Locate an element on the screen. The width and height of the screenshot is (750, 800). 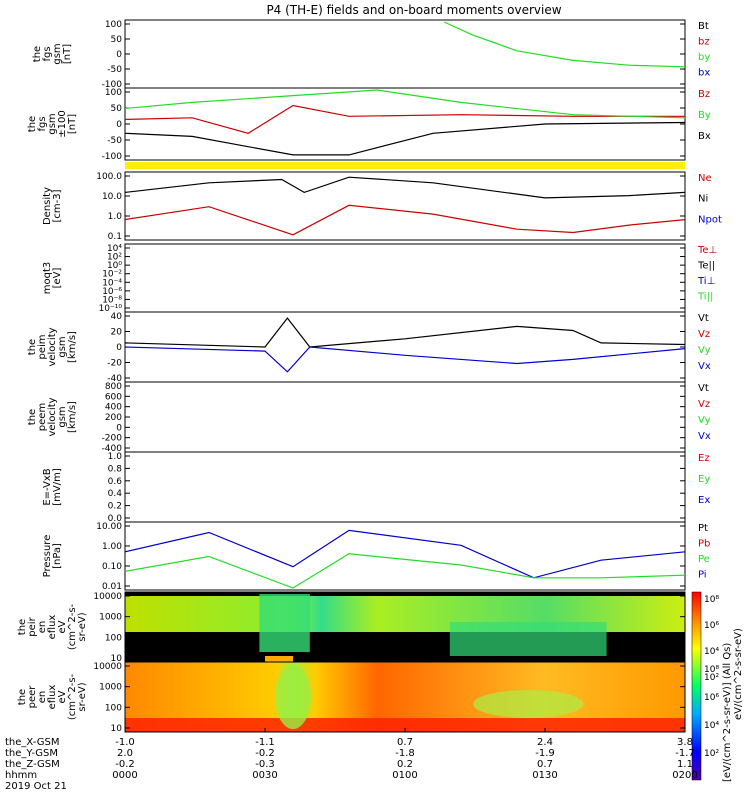
legend-entry: Pe is located at coordinates (704, 559).